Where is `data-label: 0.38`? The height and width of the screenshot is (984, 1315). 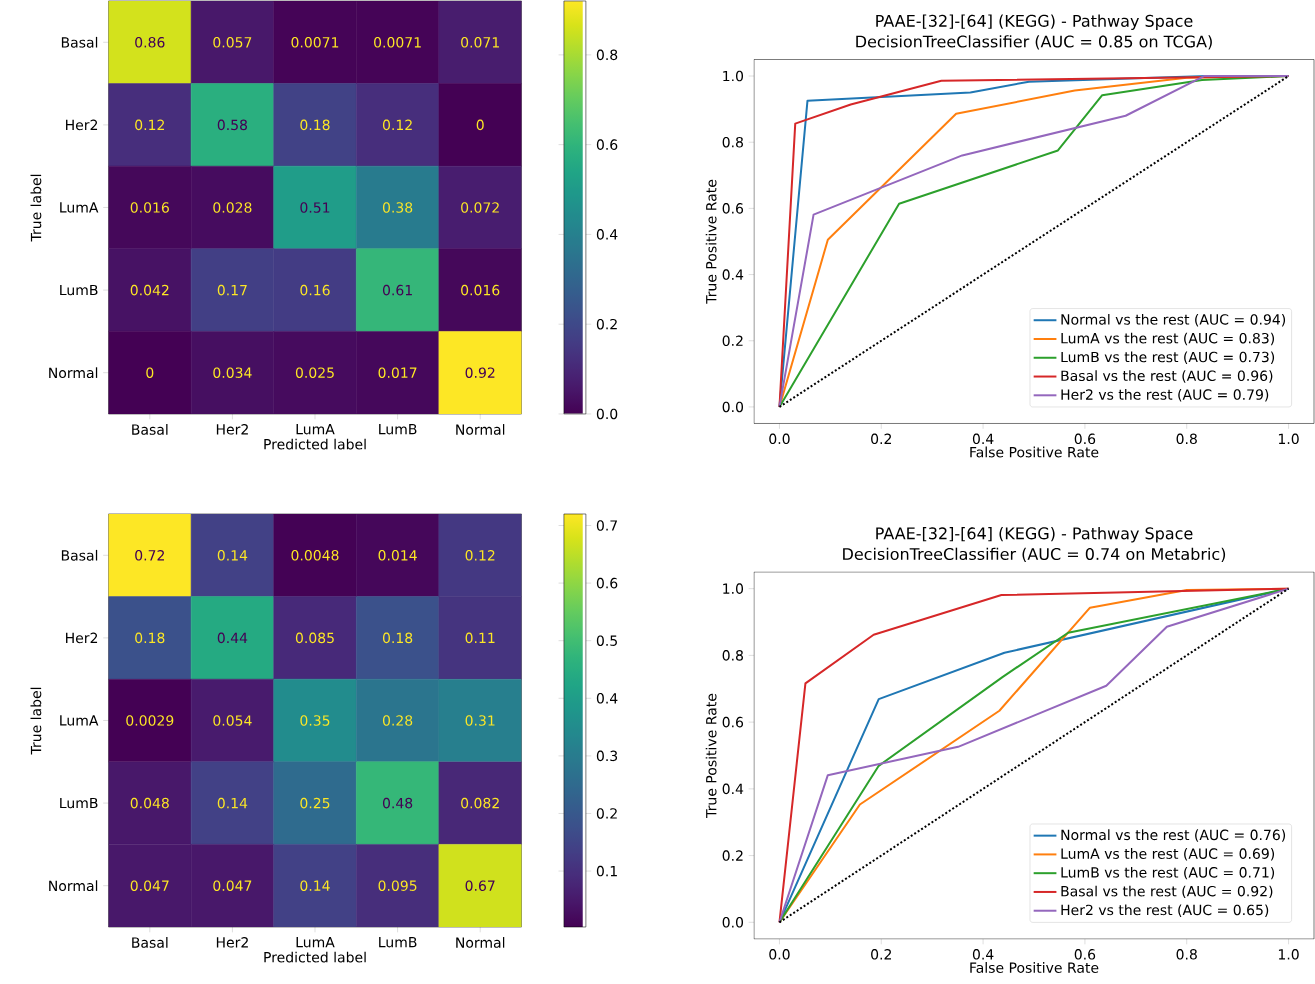
data-label: 0.38 is located at coordinates (397, 207).